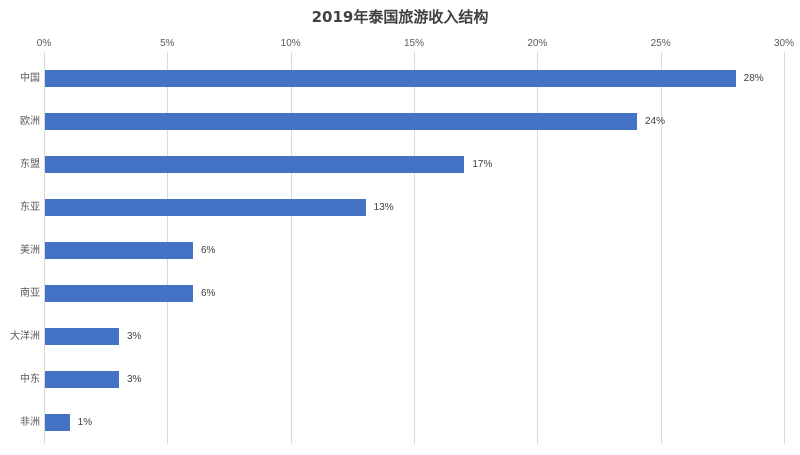  What do you see at coordinates (30, 121) in the screenshot?
I see `category-label: 欧洲` at bounding box center [30, 121].